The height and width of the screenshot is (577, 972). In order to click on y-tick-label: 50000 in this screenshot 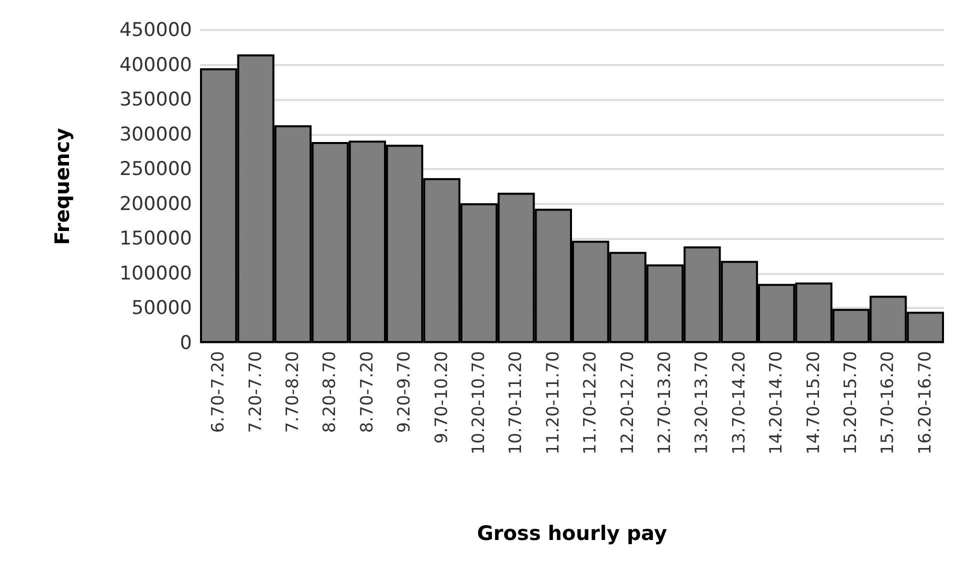, I will do `click(162, 308)`.